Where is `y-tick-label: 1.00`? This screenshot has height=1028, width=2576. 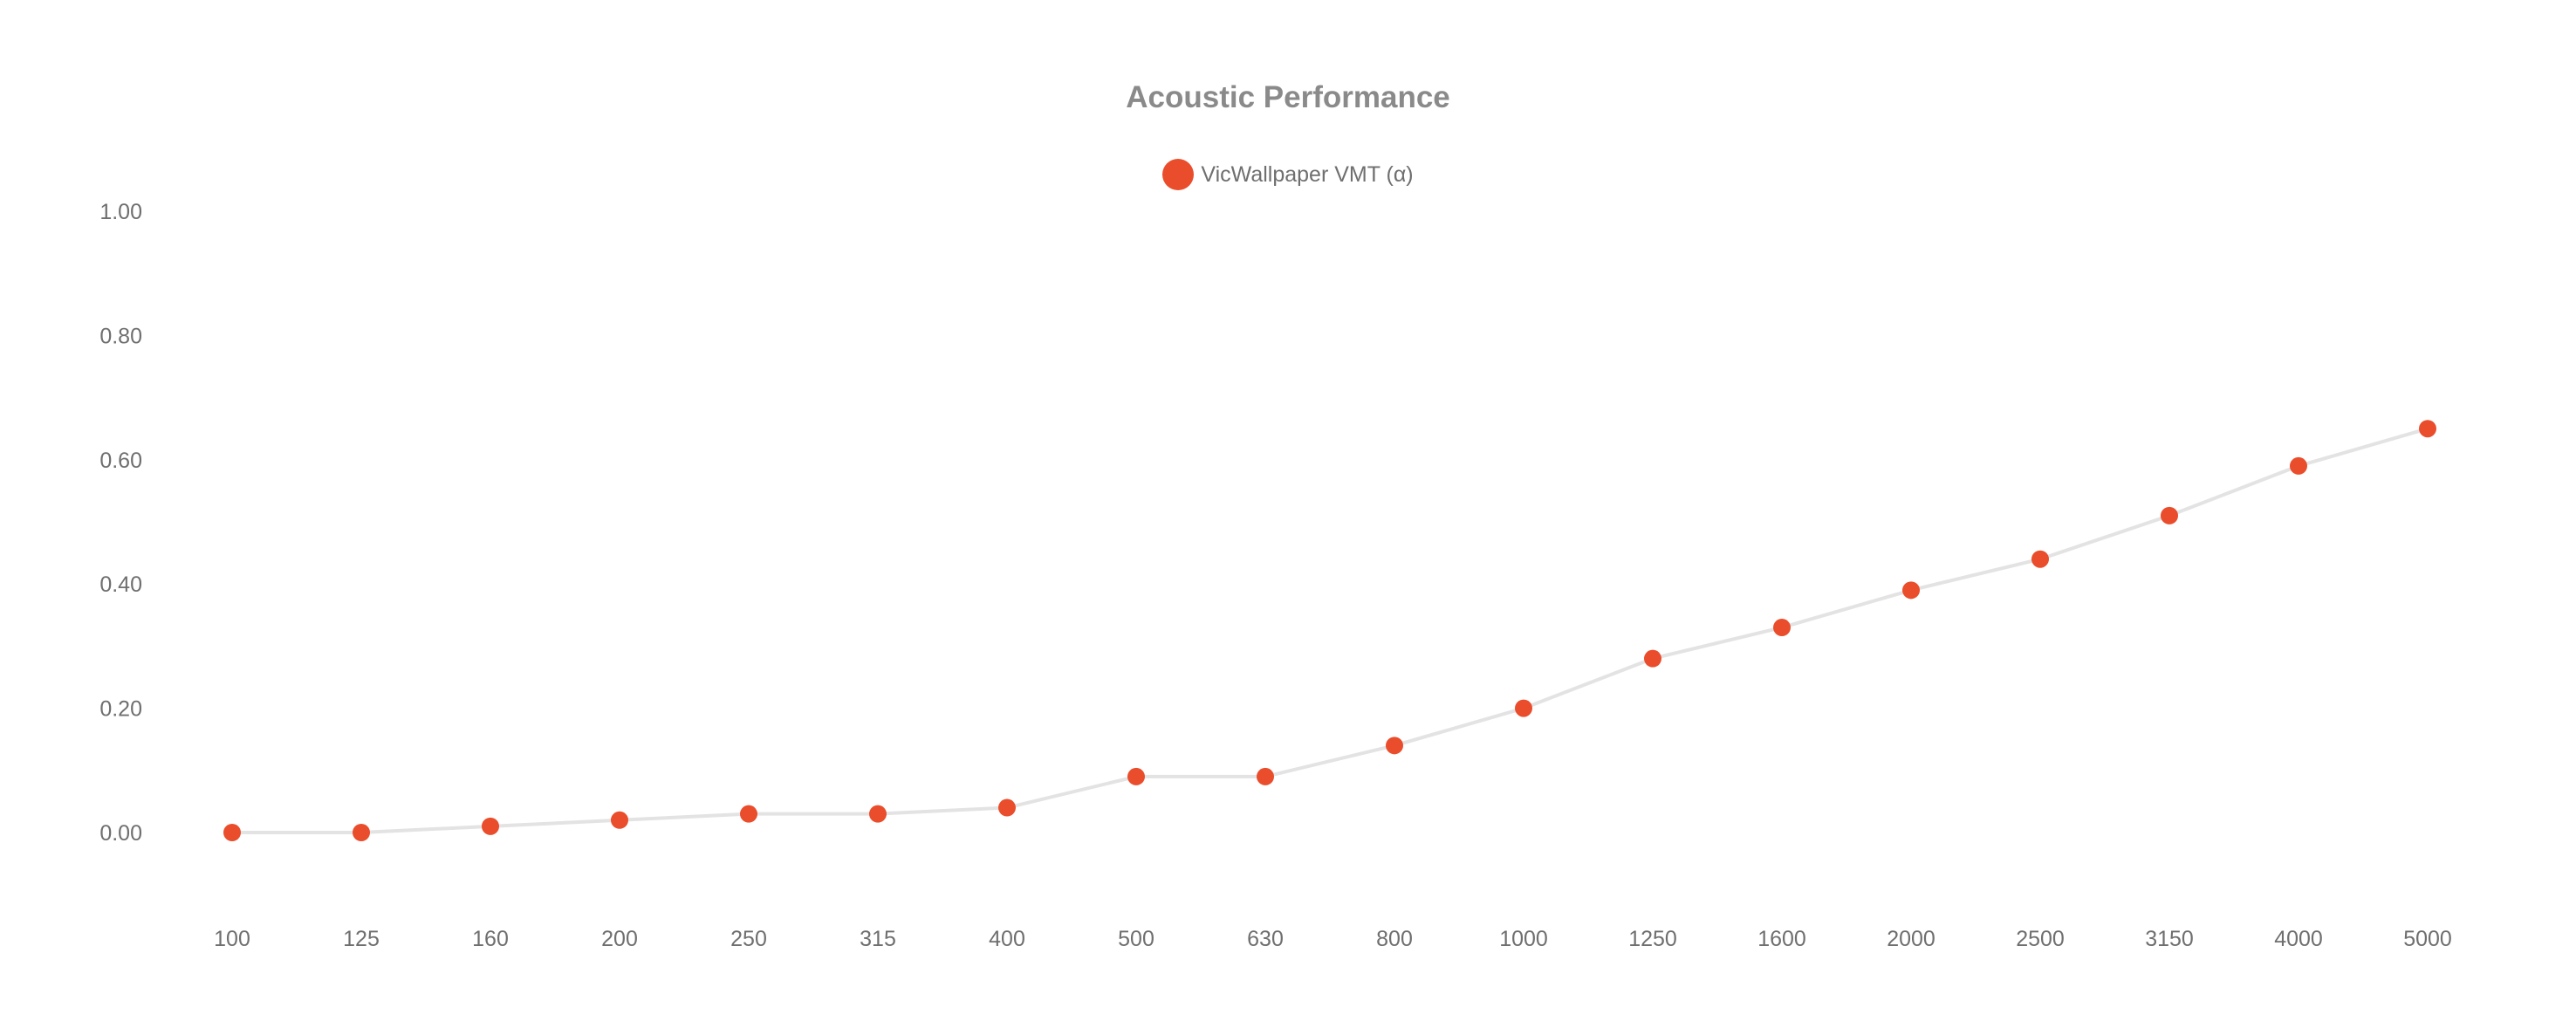
y-tick-label: 1.00 is located at coordinates (121, 212).